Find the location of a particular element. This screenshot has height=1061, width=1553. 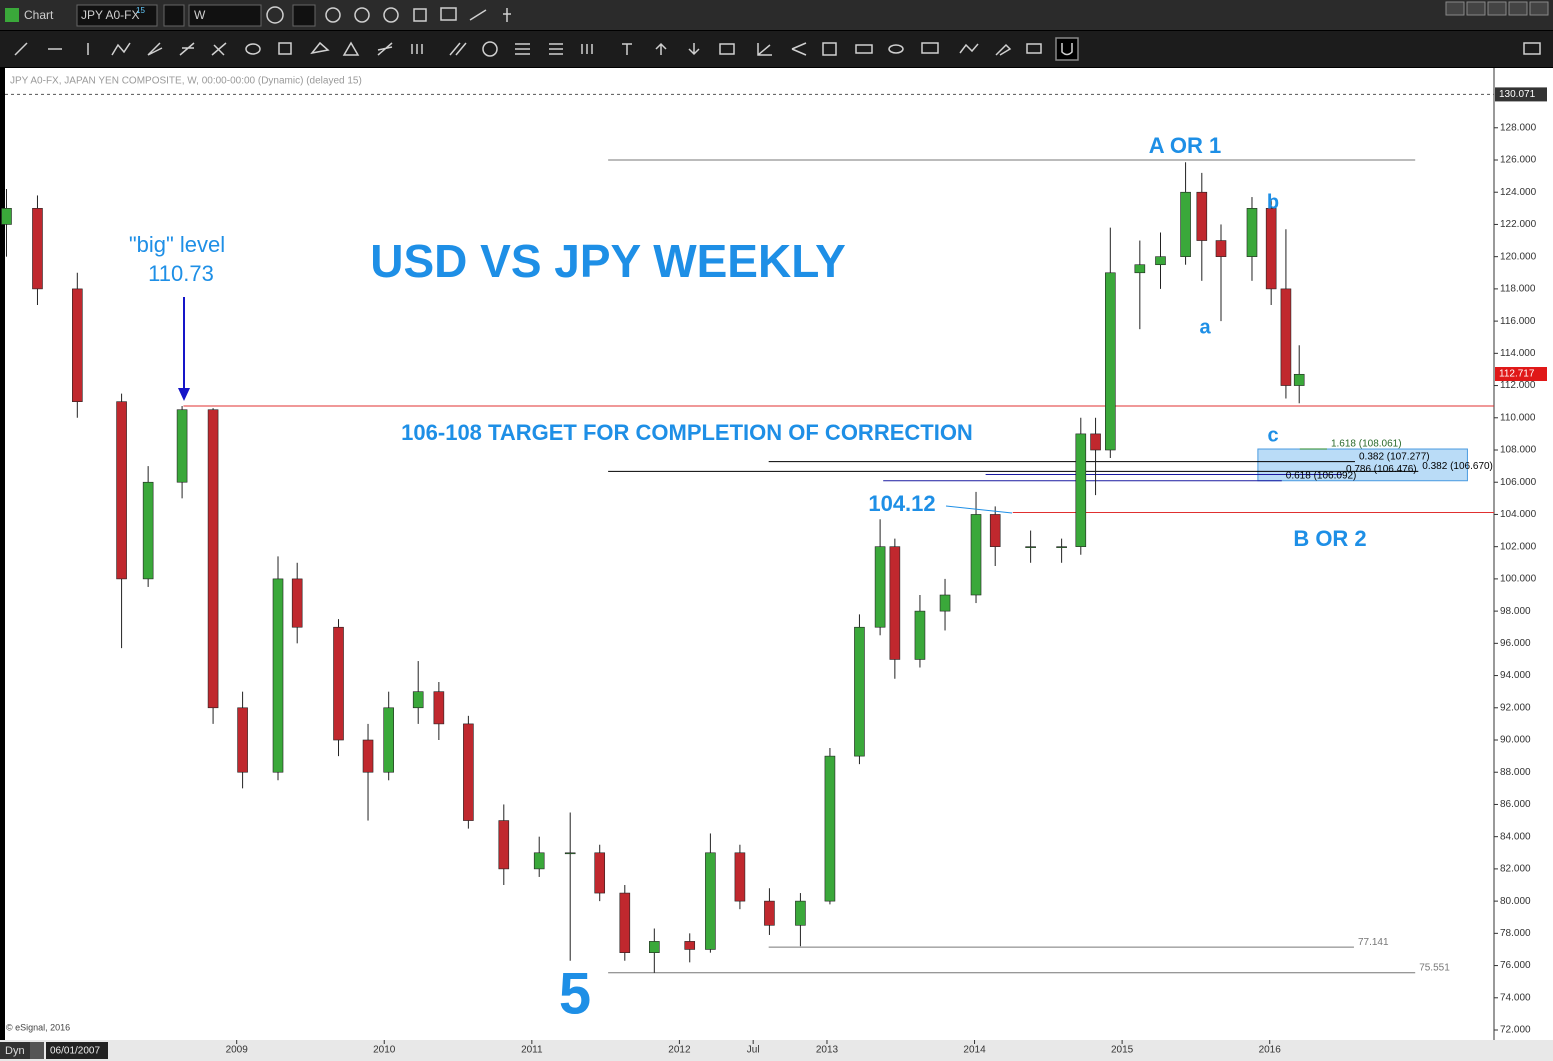

y-tick-label: 126.000 is located at coordinates (1518, 160).